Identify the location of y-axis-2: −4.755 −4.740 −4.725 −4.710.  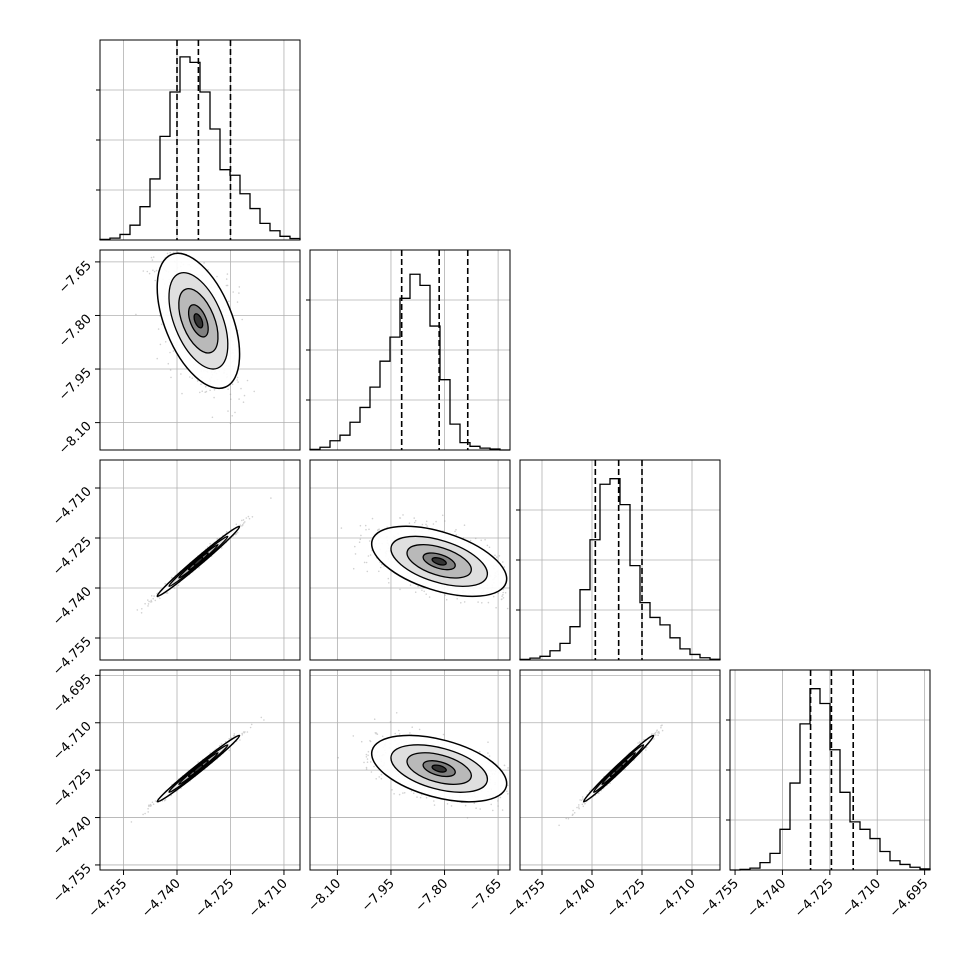
(75, 581).